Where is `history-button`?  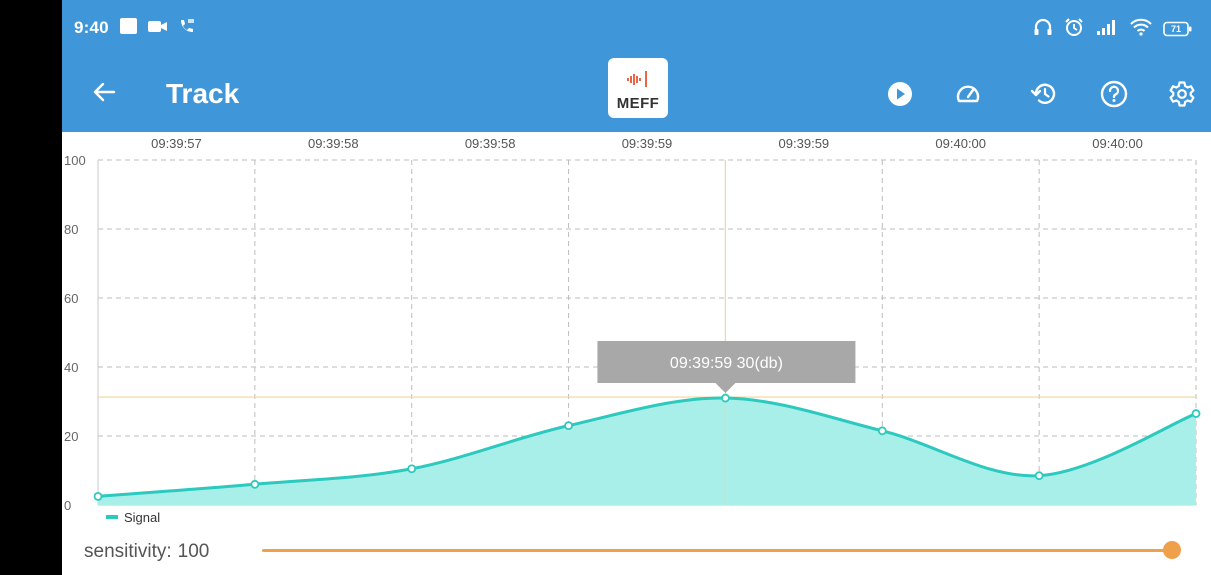 history-button is located at coordinates (1044, 96).